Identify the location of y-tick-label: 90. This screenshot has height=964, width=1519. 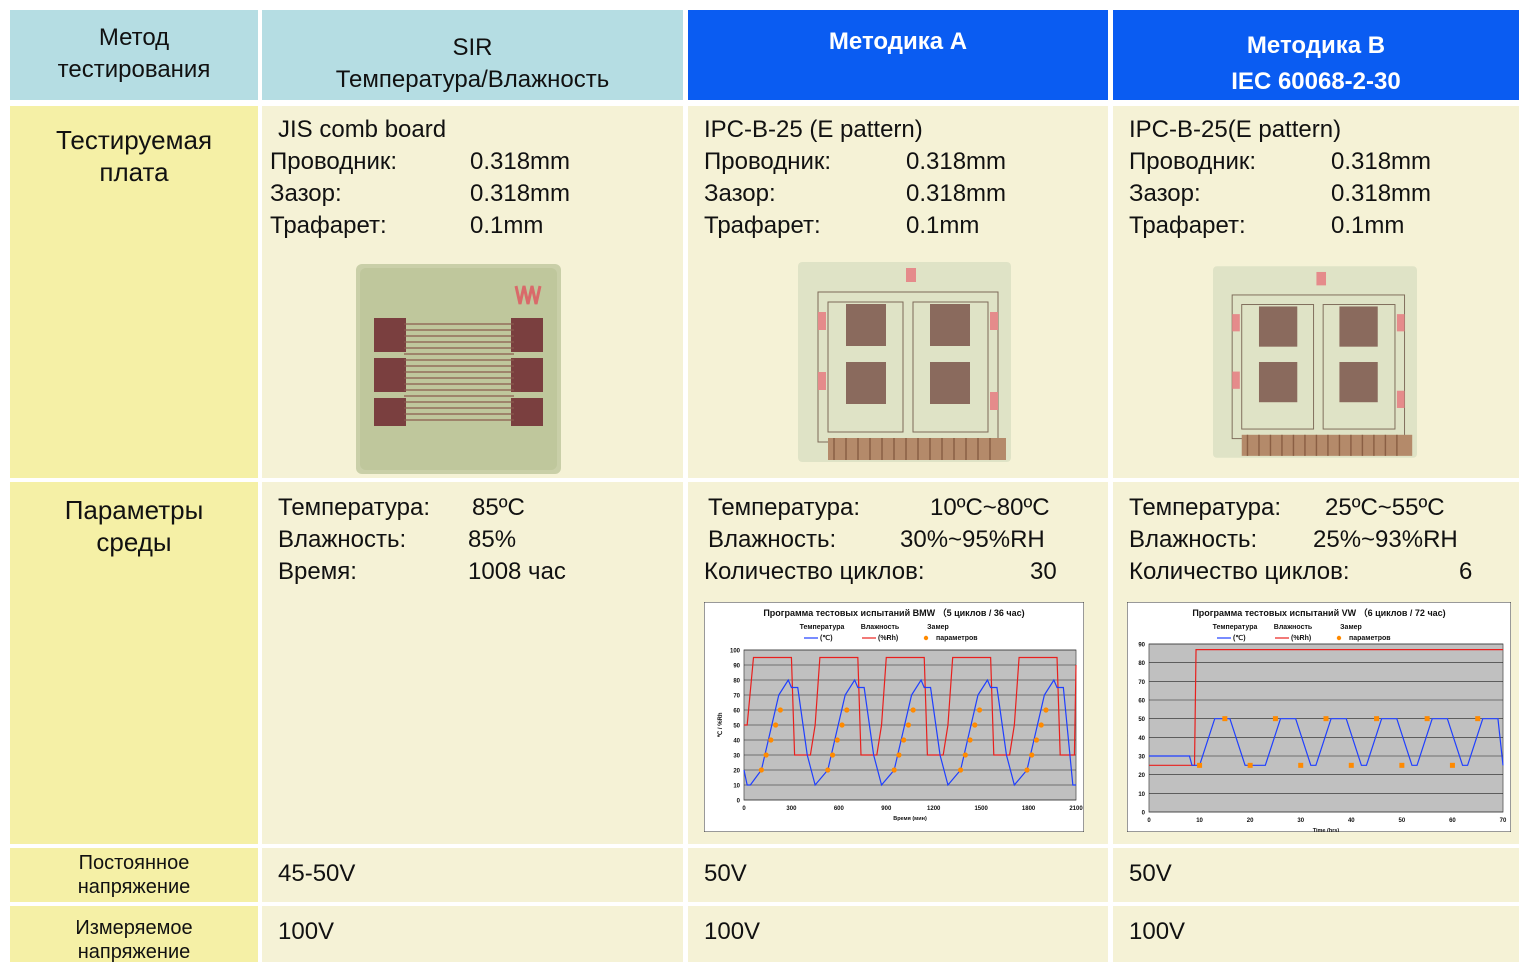
(1141, 646).